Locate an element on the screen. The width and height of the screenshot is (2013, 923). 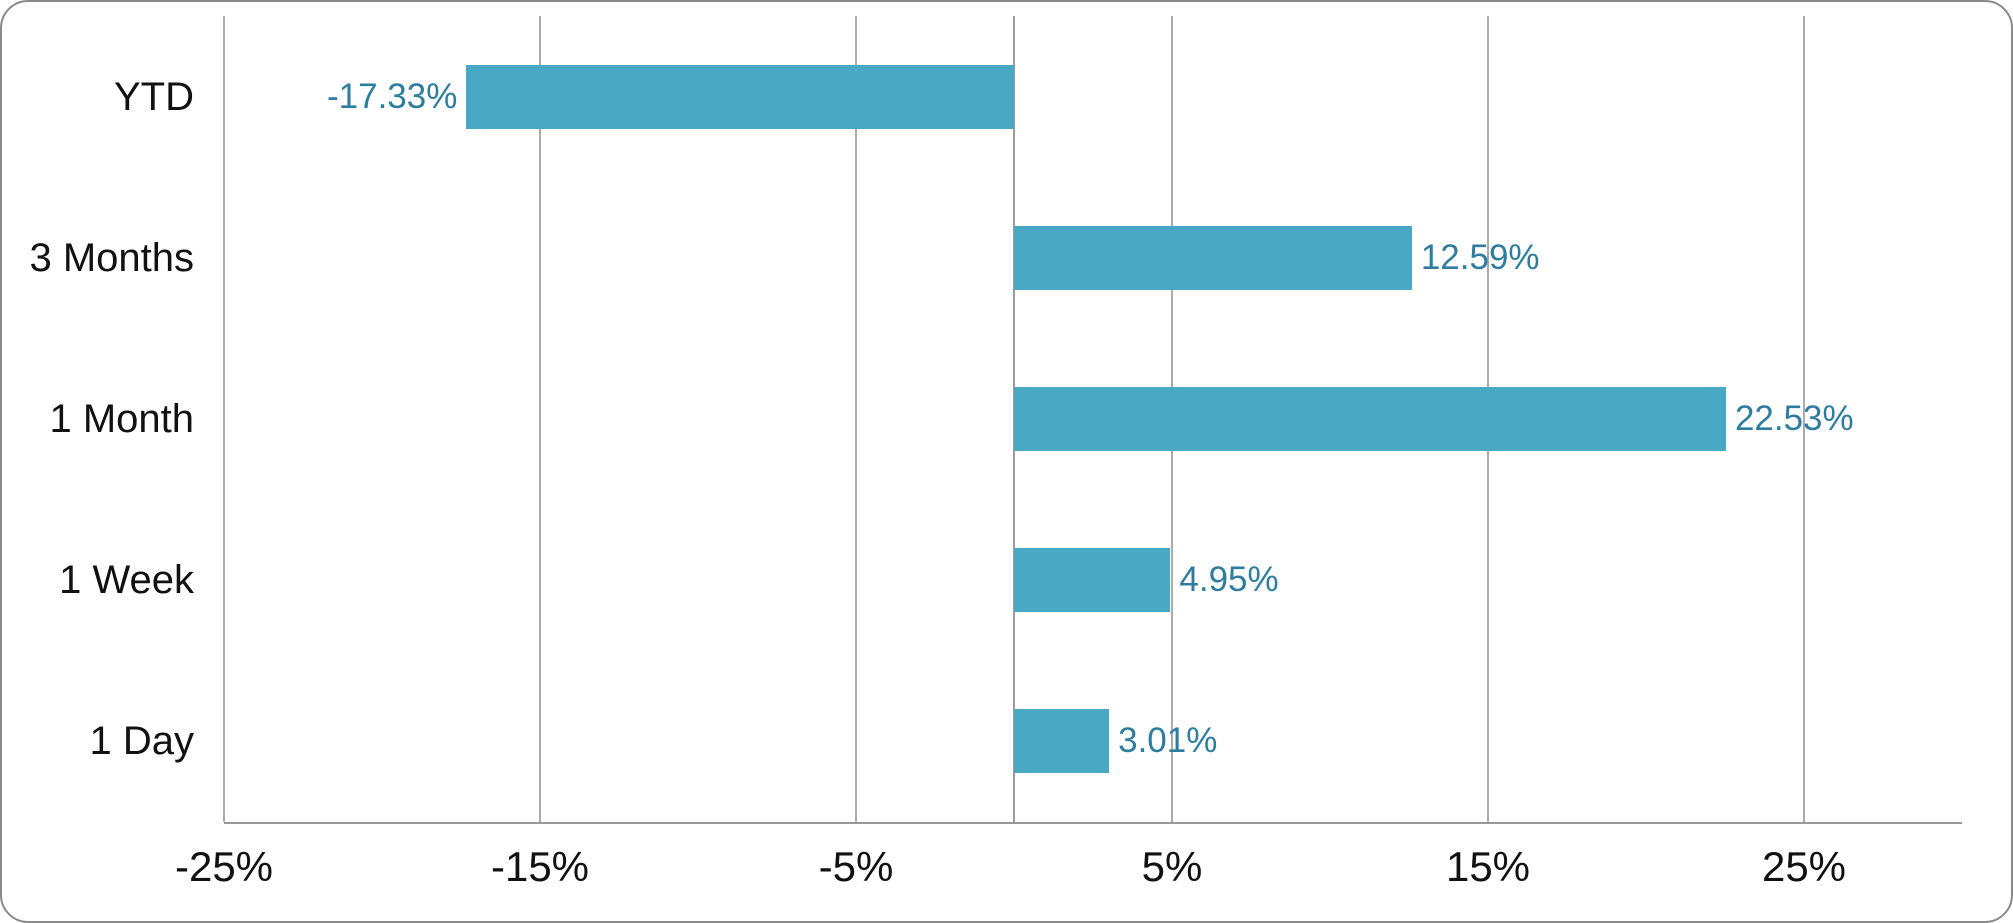
bar-value-label: 4.95% is located at coordinates (1229, 580).